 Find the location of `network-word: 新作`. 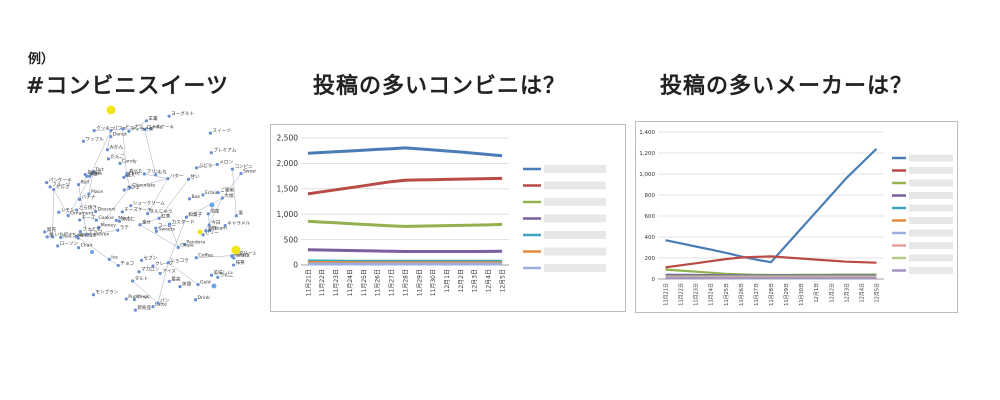

network-word: 新作 is located at coordinates (213, 228).